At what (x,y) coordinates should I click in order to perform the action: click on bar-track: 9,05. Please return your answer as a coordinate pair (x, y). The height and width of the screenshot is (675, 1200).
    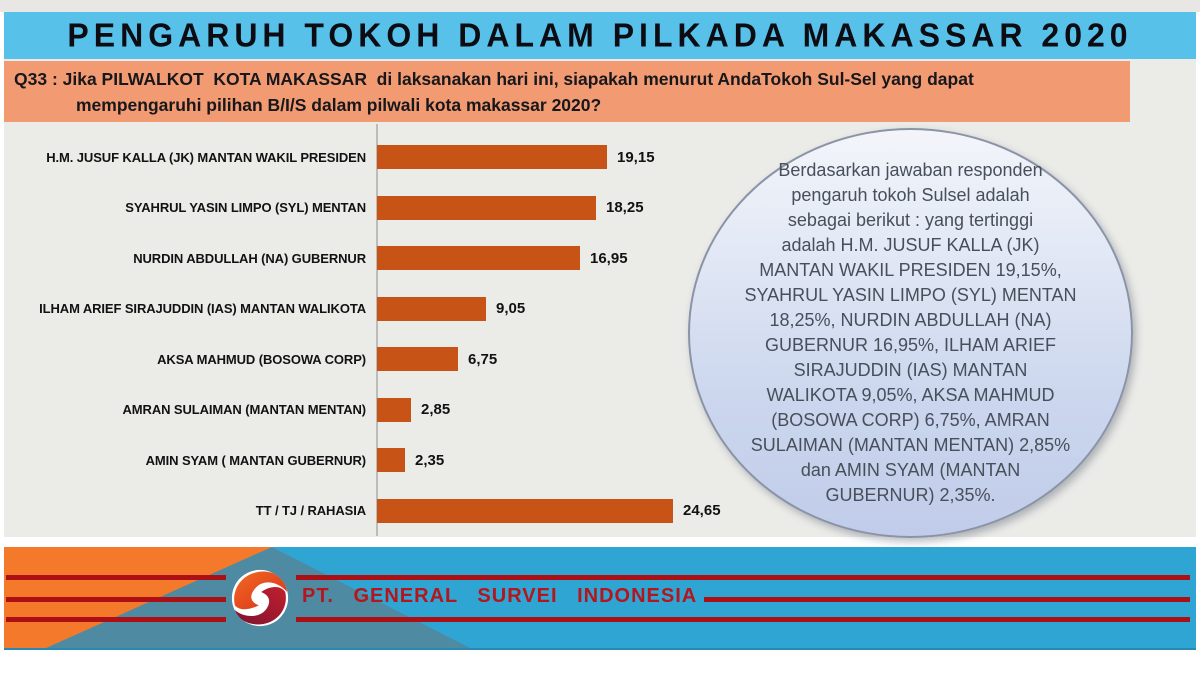
    Looking at the image, I should click on (451, 308).